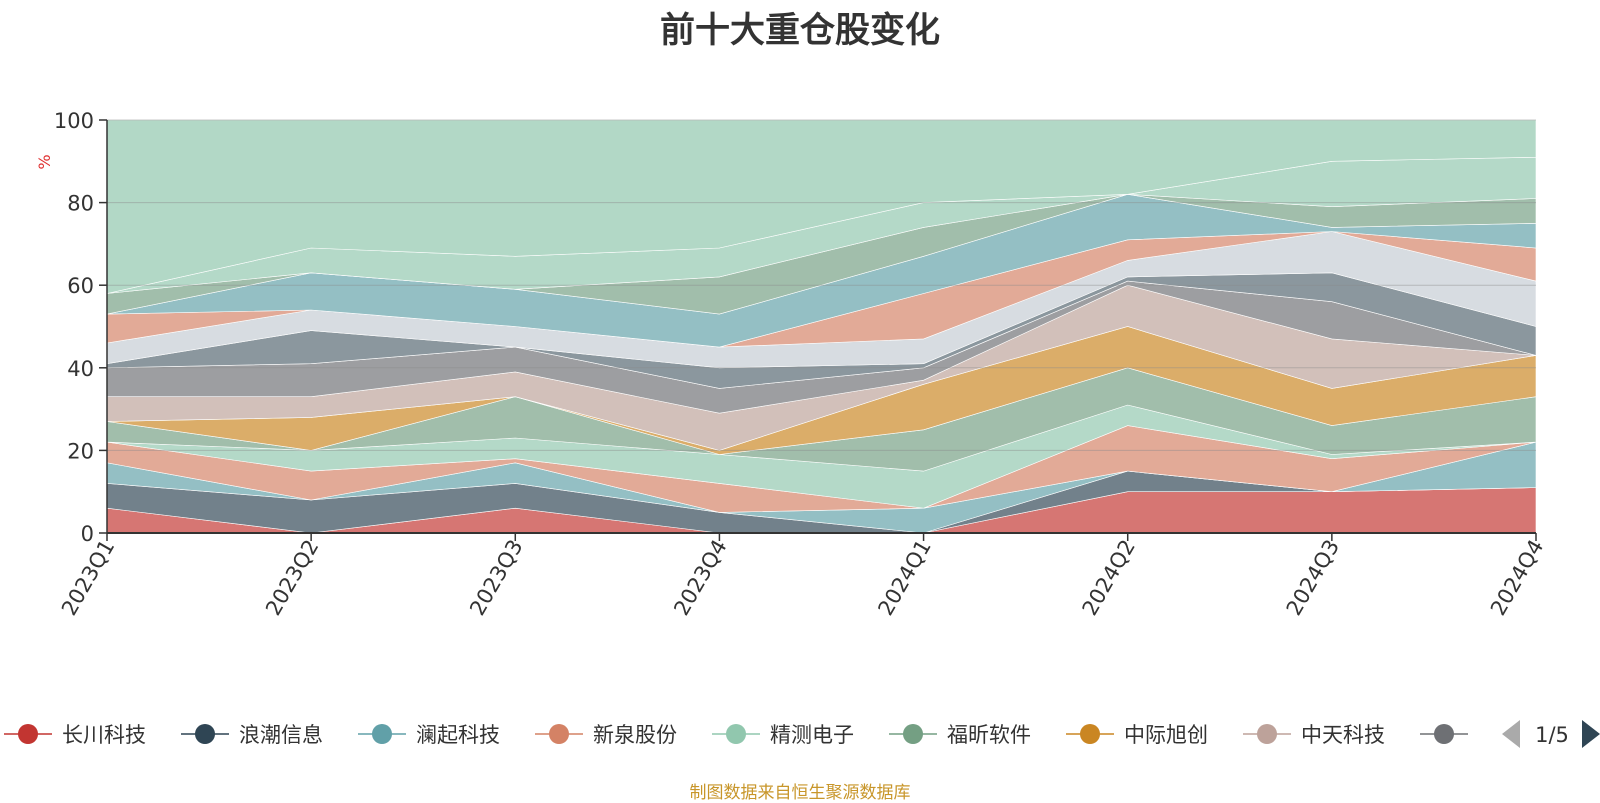 This screenshot has width=1600, height=803. I want to click on y-axis-label: %, so click(44, 161).